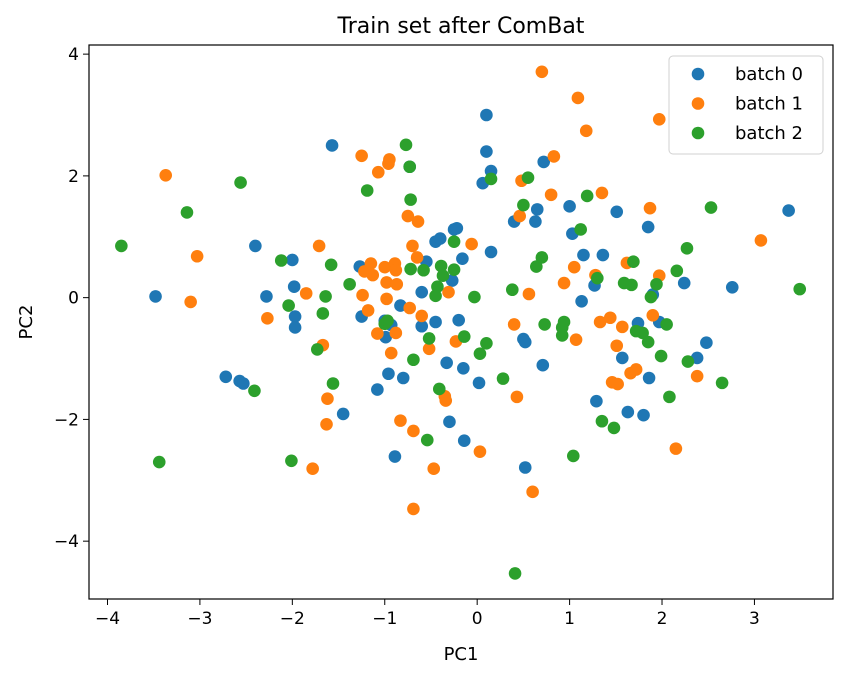 The image size is (847, 678). What do you see at coordinates (746, 105) in the screenshot?
I see `legend-box` at bounding box center [746, 105].